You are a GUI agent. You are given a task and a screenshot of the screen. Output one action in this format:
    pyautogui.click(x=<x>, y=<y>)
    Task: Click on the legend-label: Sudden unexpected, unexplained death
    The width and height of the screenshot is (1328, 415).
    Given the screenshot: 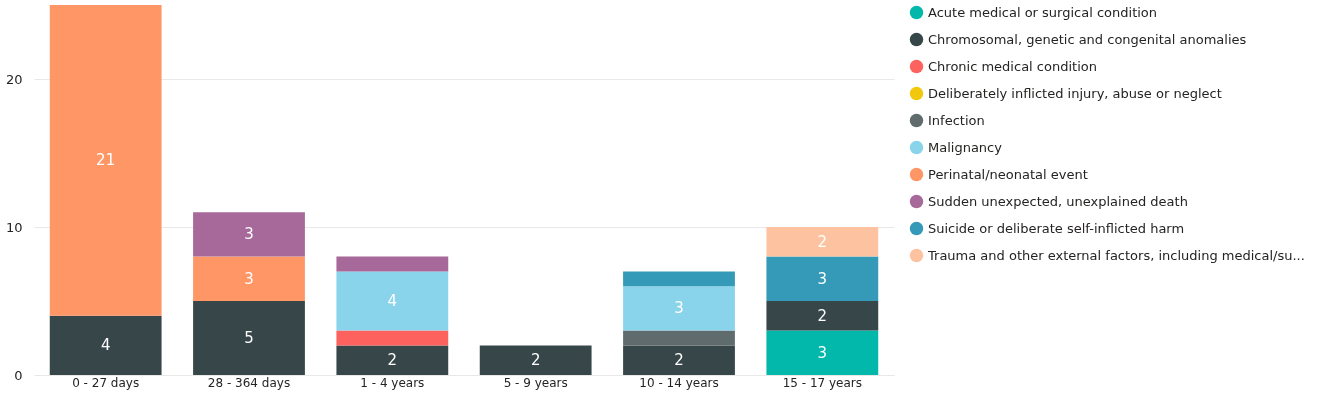 What is the action you would take?
    pyautogui.click(x=1058, y=201)
    